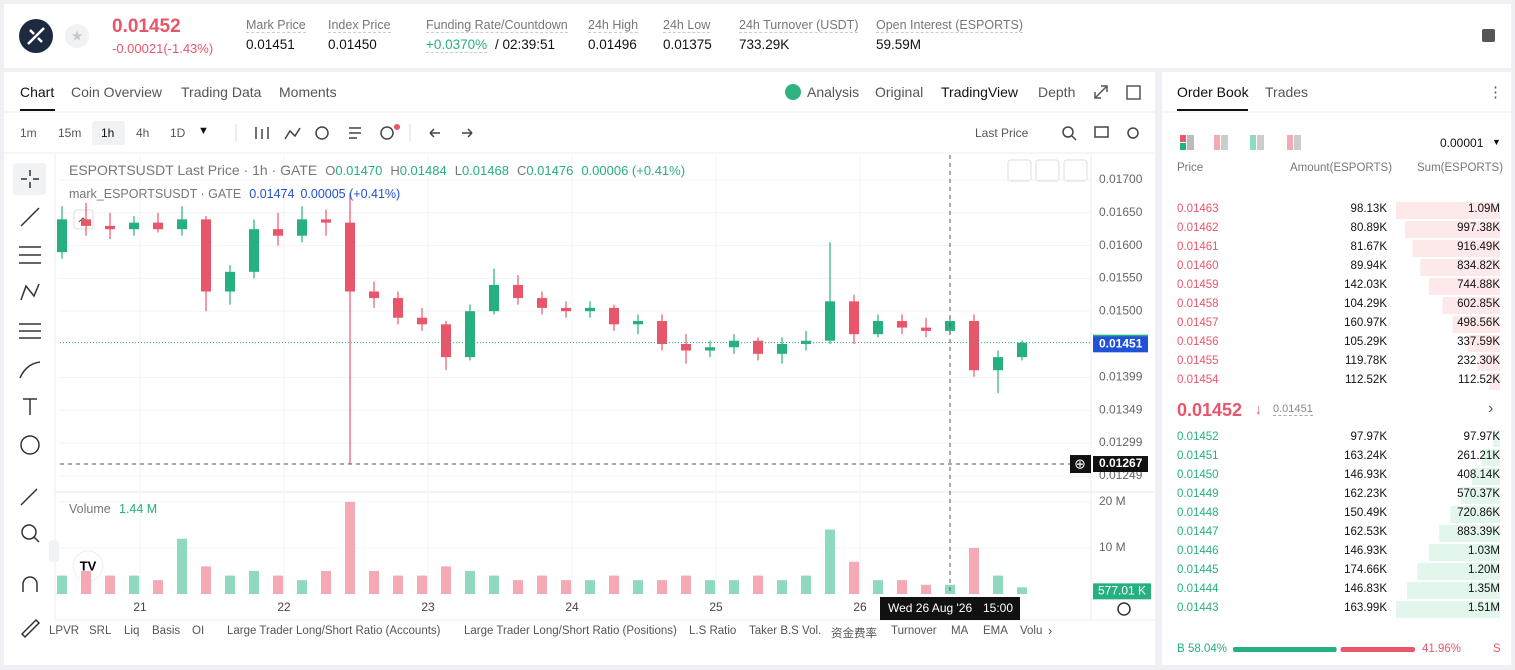 This screenshot has height=670, width=1515. What do you see at coordinates (359, 25) in the screenshot?
I see `stat-label: Index Price` at bounding box center [359, 25].